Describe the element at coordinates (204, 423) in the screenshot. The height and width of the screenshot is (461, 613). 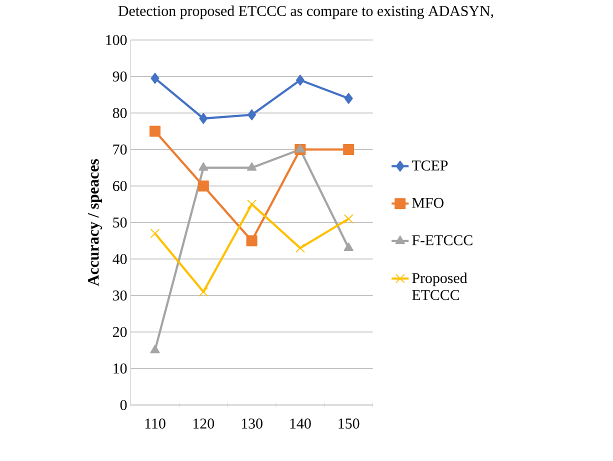
I see `x-tick-label: 120` at that location.